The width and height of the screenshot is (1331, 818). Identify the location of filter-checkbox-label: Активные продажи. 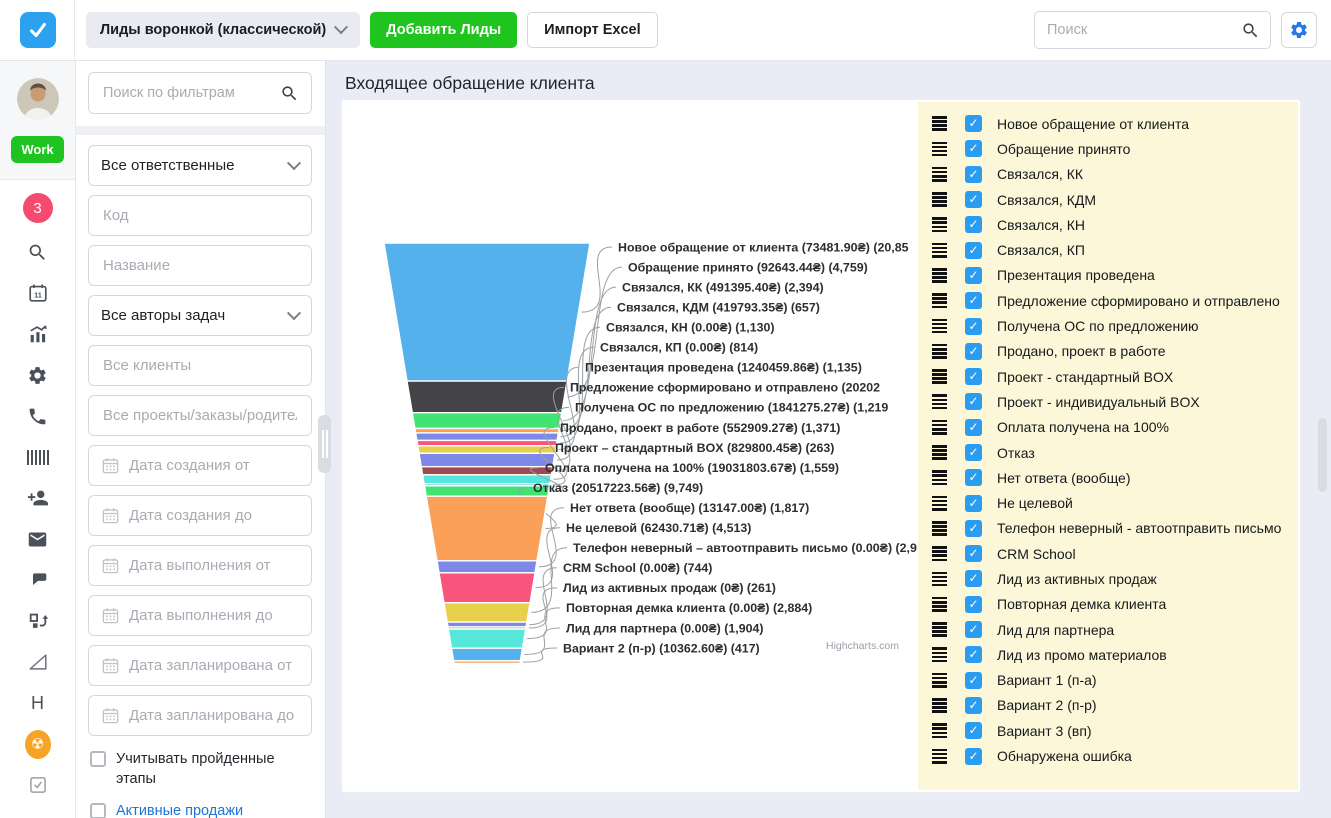
(179, 810).